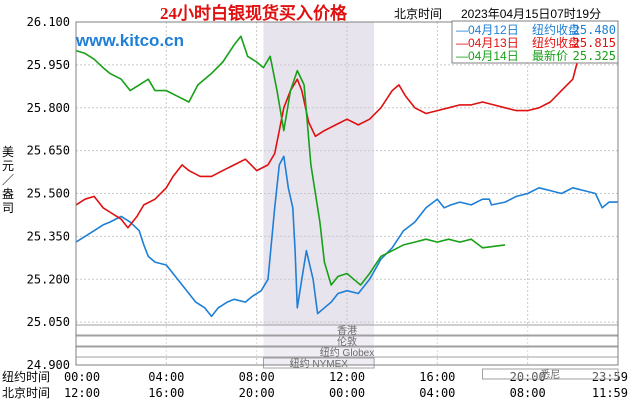 Image resolution: width=630 pixels, height=400 pixels. I want to click on y-tick-label: 25.950, so click(48, 65).